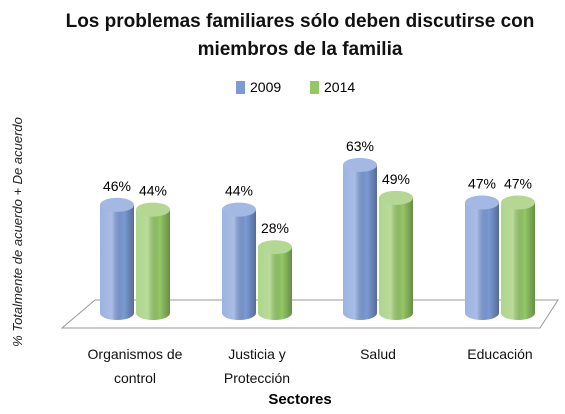 This screenshot has width=565, height=414. I want to click on x-tick-label: Justicia y Protección, so click(257, 366).